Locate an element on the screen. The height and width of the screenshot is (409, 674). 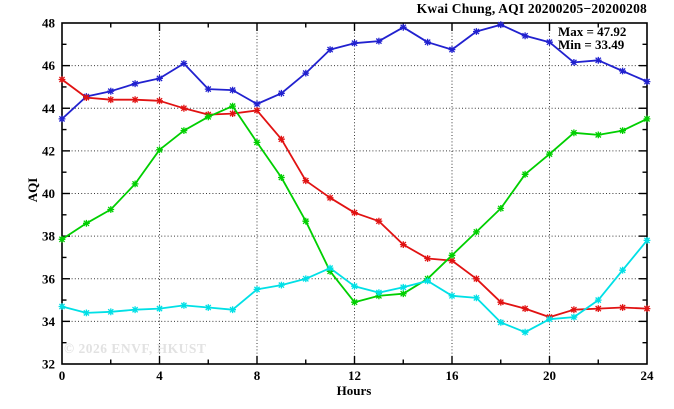
max-stat-label: Max = 47.92 is located at coordinates (592, 31).